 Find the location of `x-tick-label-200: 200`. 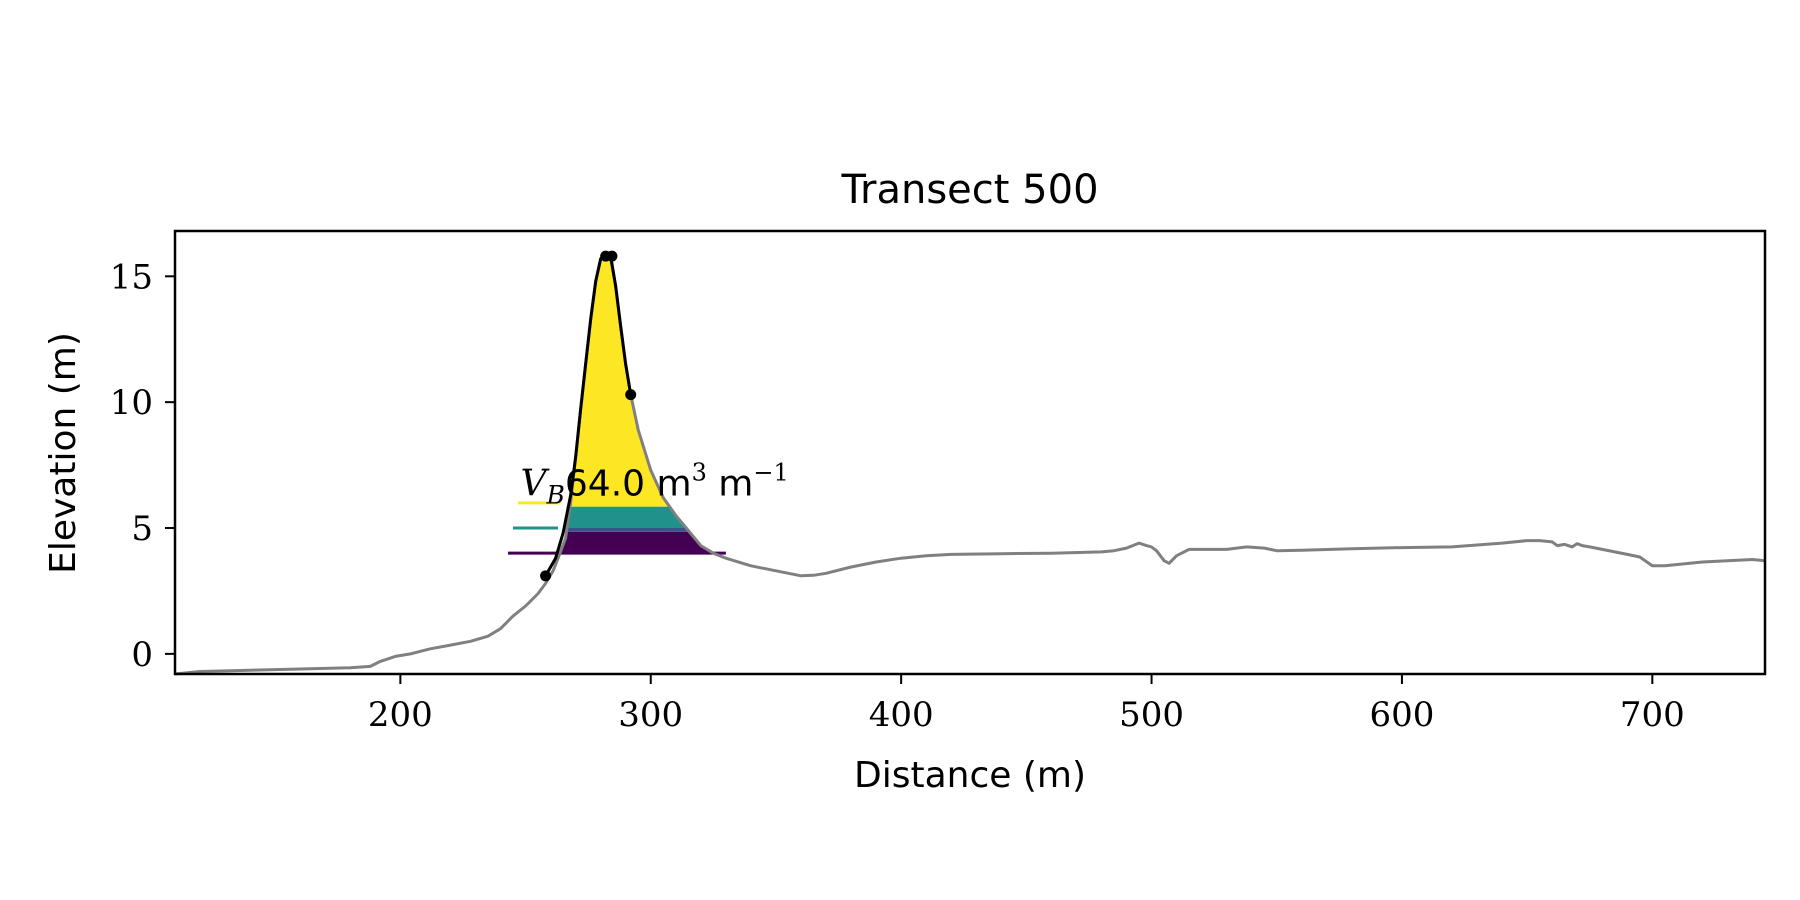

x-tick-label-200: 200 is located at coordinates (400, 715).